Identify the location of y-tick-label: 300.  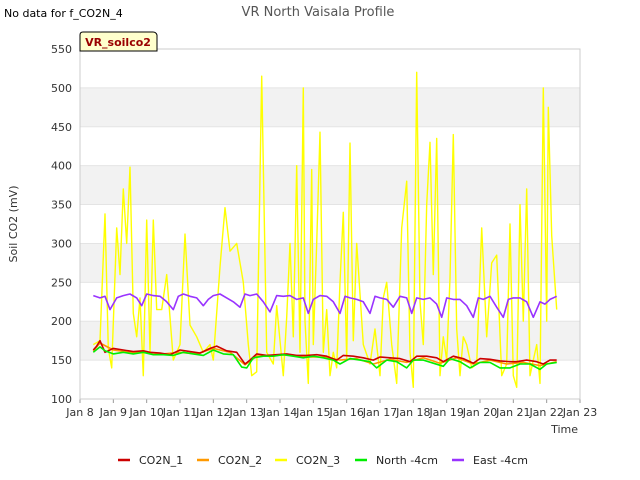
(61, 243).